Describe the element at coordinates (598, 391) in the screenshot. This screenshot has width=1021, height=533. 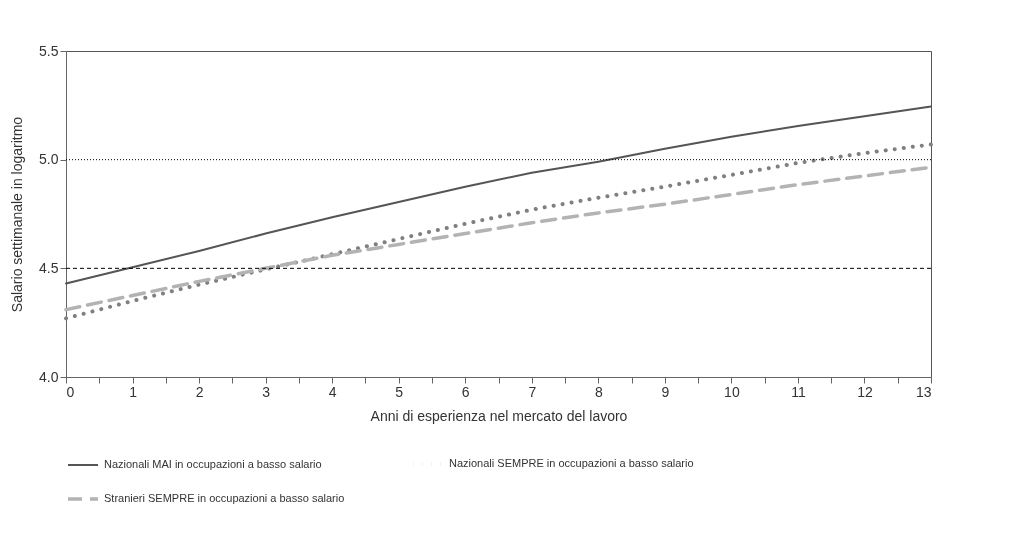
I see `x-tick-label: 8` at that location.